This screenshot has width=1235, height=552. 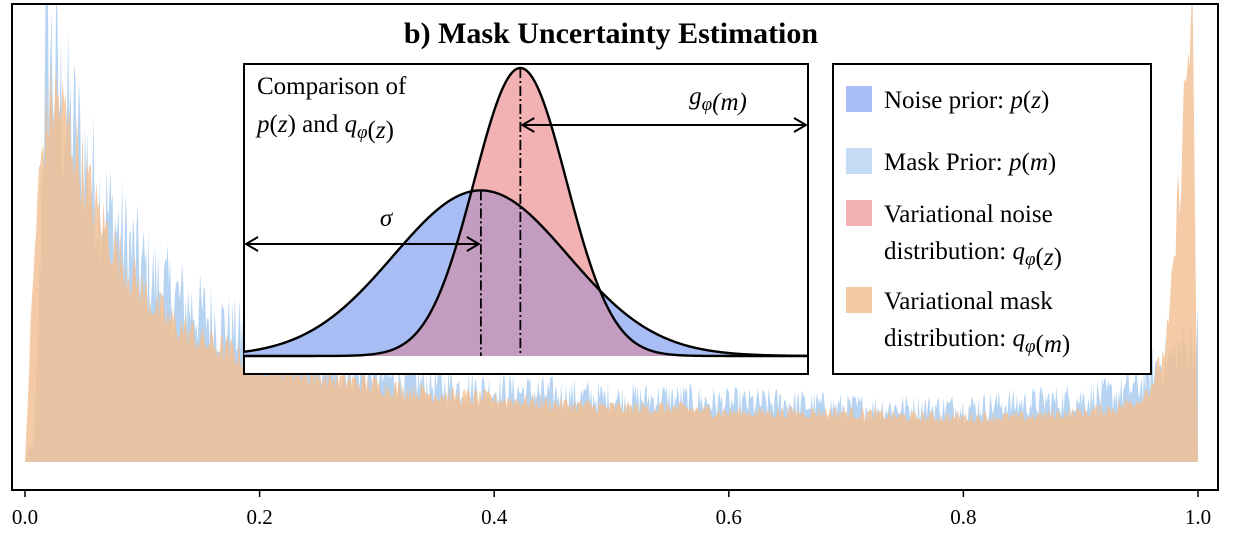 I want to click on chart-title: b) Mask Uncertainty Estimation, so click(x=611, y=33).